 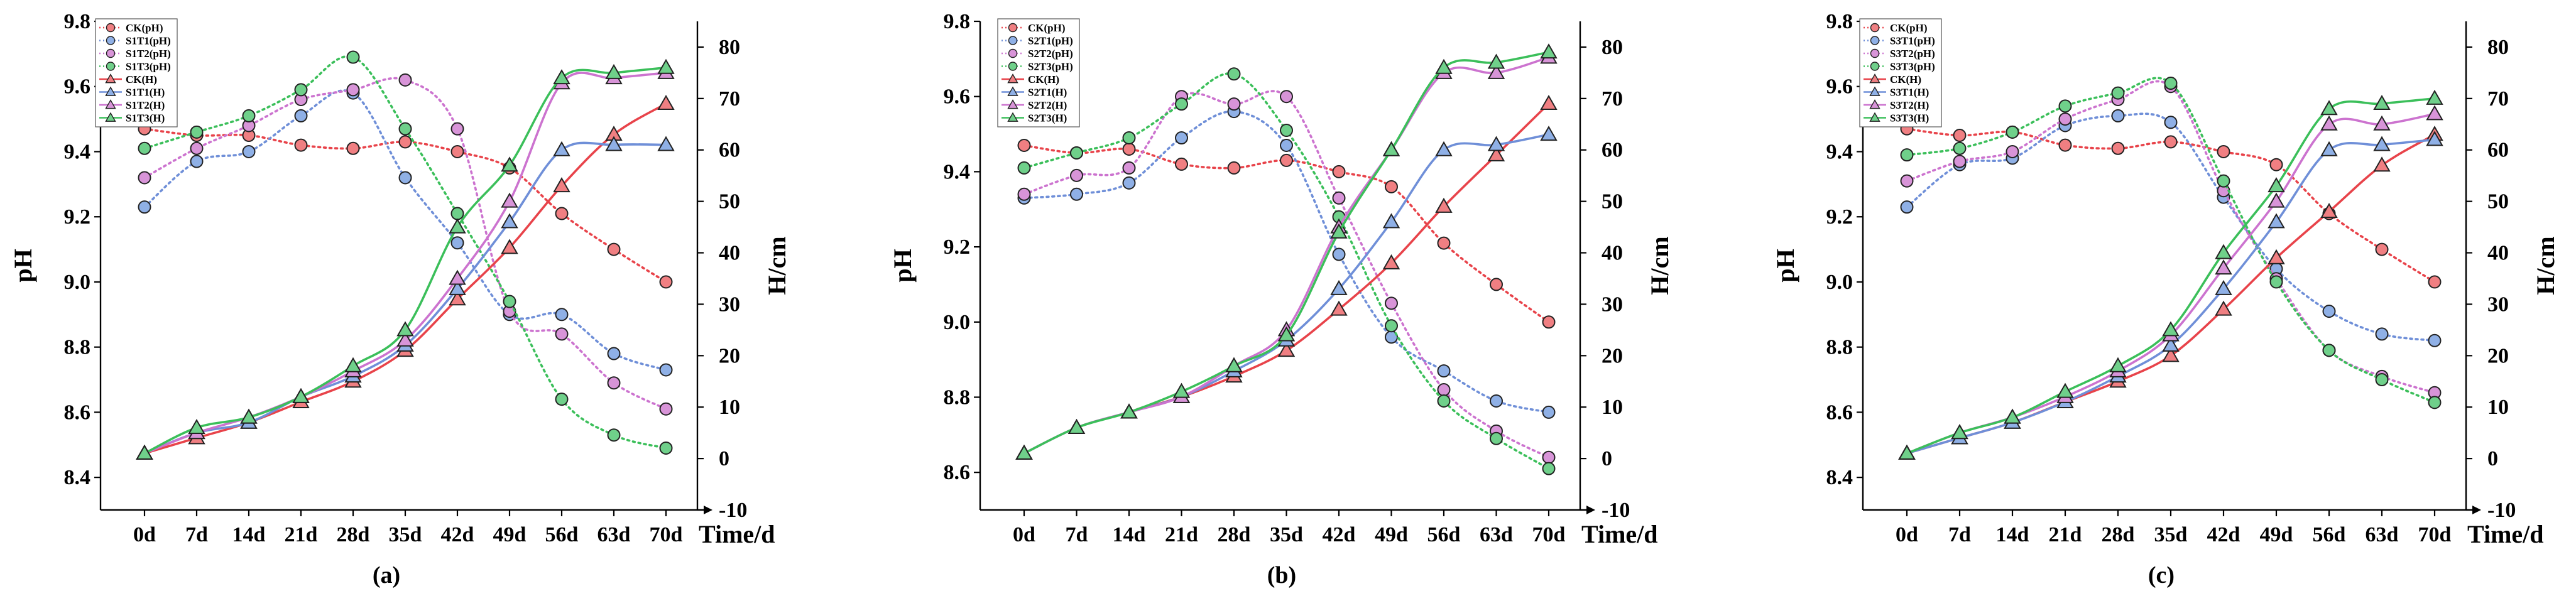 What do you see at coordinates (148, 41) in the screenshot?
I see `legend-label: S1T1(pH)` at bounding box center [148, 41].